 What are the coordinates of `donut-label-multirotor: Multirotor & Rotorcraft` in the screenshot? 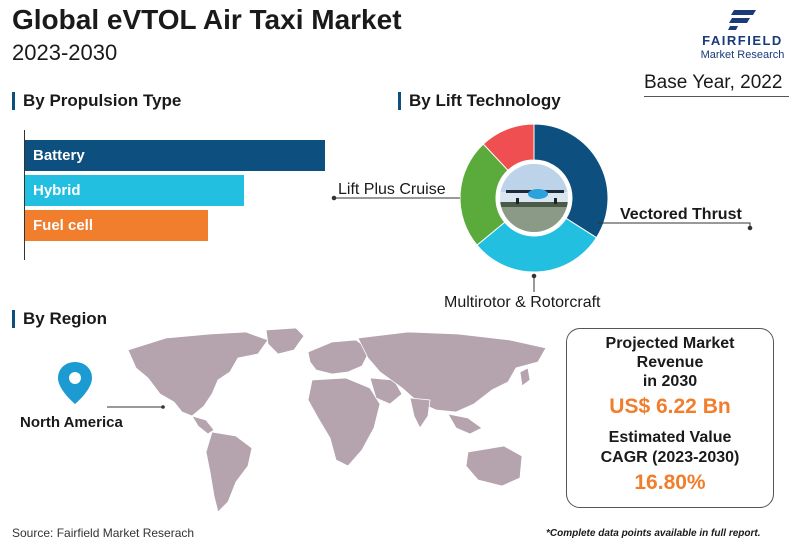 It's located at (522, 302).